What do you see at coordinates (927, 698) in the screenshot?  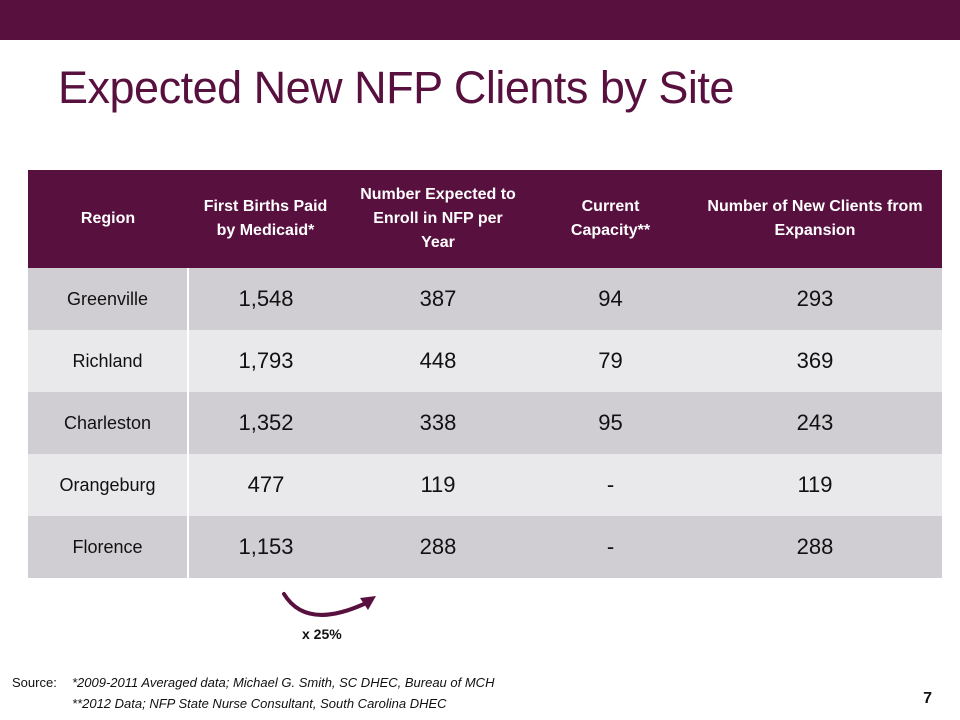 I see `page-number: 7` at bounding box center [927, 698].